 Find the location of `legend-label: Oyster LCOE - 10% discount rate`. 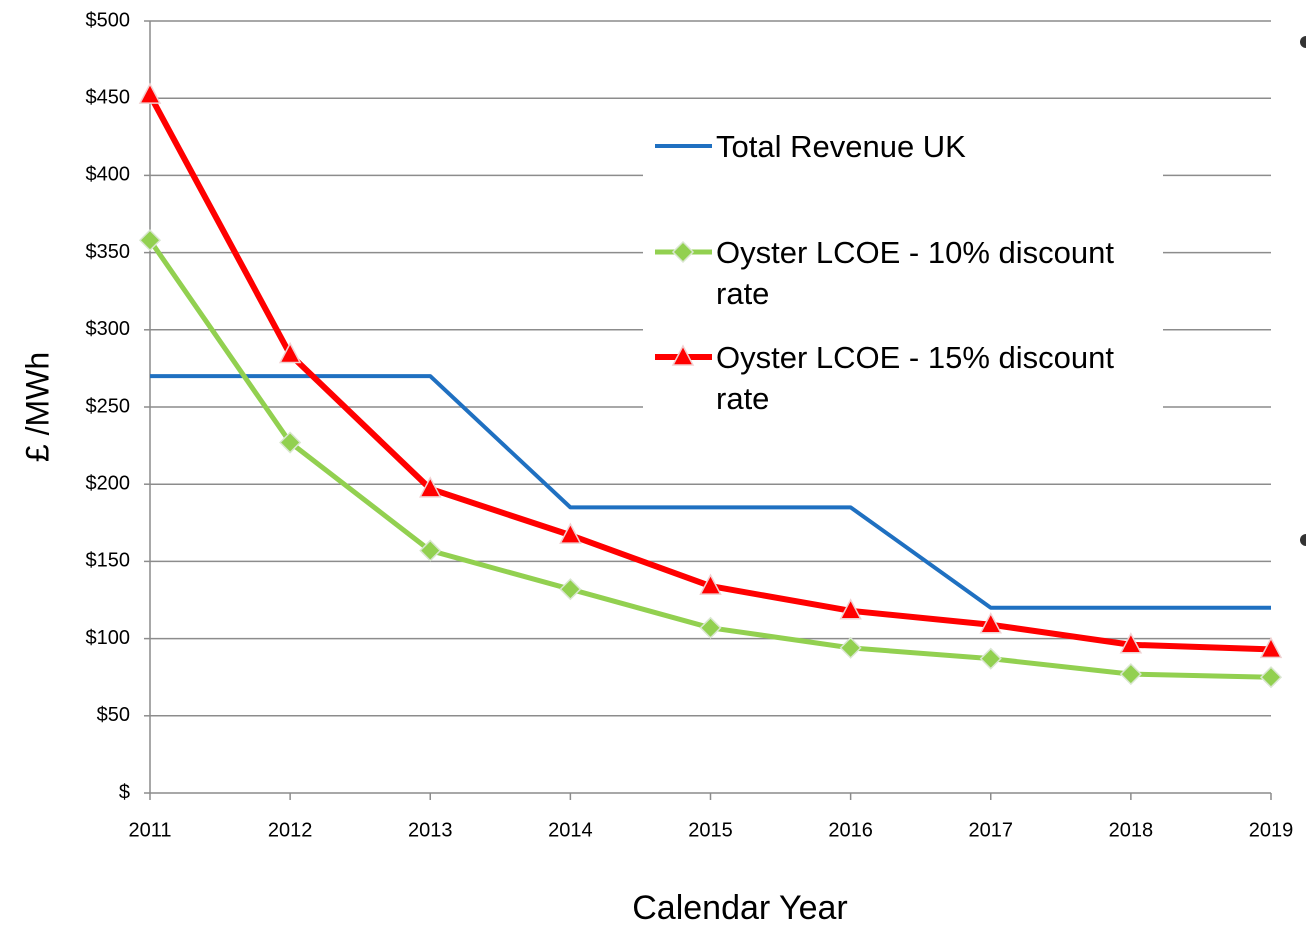

legend-label: Oyster LCOE - 10% discount rate is located at coordinates (915, 273).